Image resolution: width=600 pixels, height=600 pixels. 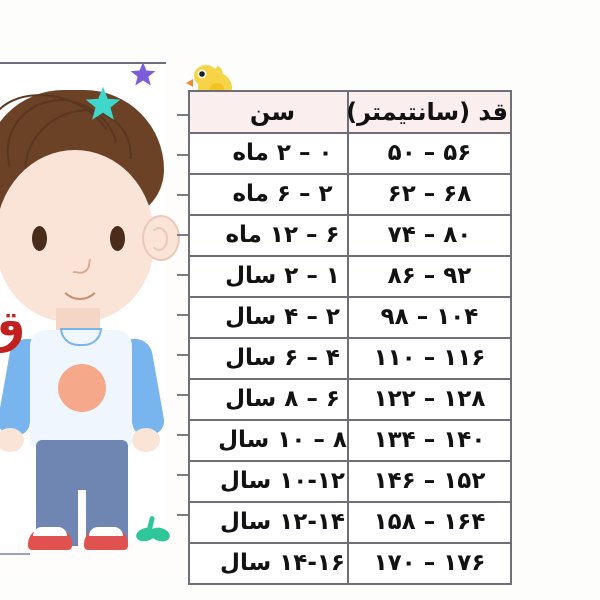 What do you see at coordinates (106, 531) in the screenshot?
I see `shoe-tongue-right` at bounding box center [106, 531].